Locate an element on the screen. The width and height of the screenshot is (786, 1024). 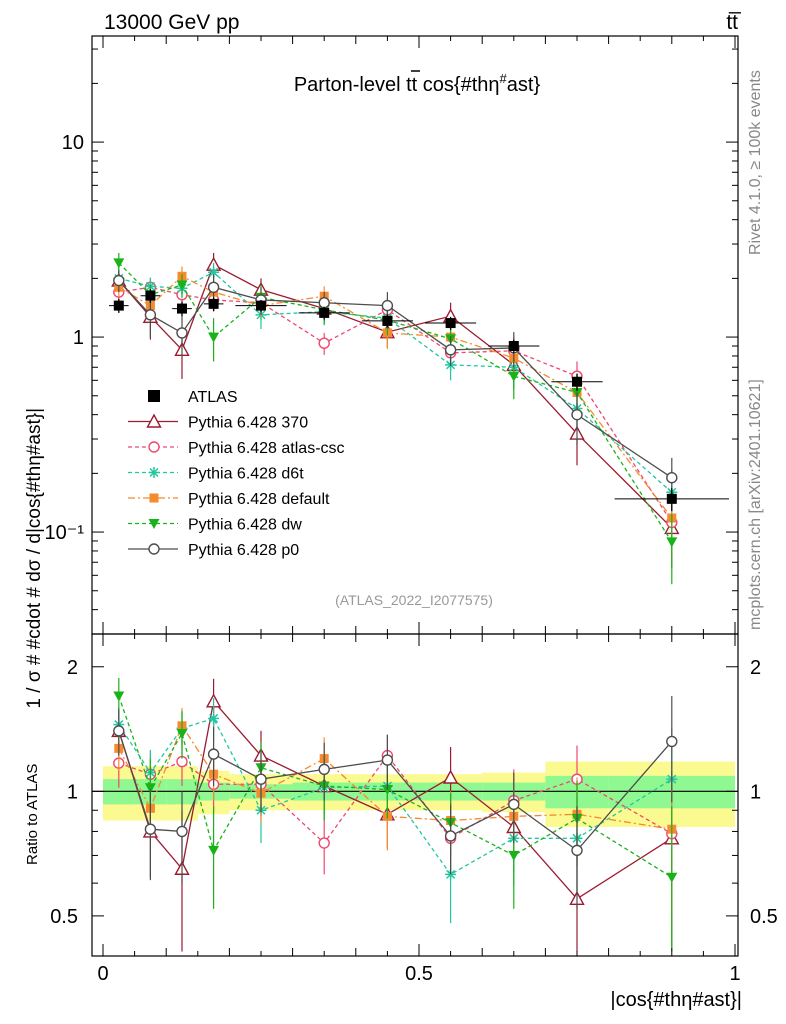
y-tick-label: 10 is located at coordinates (73, 143).